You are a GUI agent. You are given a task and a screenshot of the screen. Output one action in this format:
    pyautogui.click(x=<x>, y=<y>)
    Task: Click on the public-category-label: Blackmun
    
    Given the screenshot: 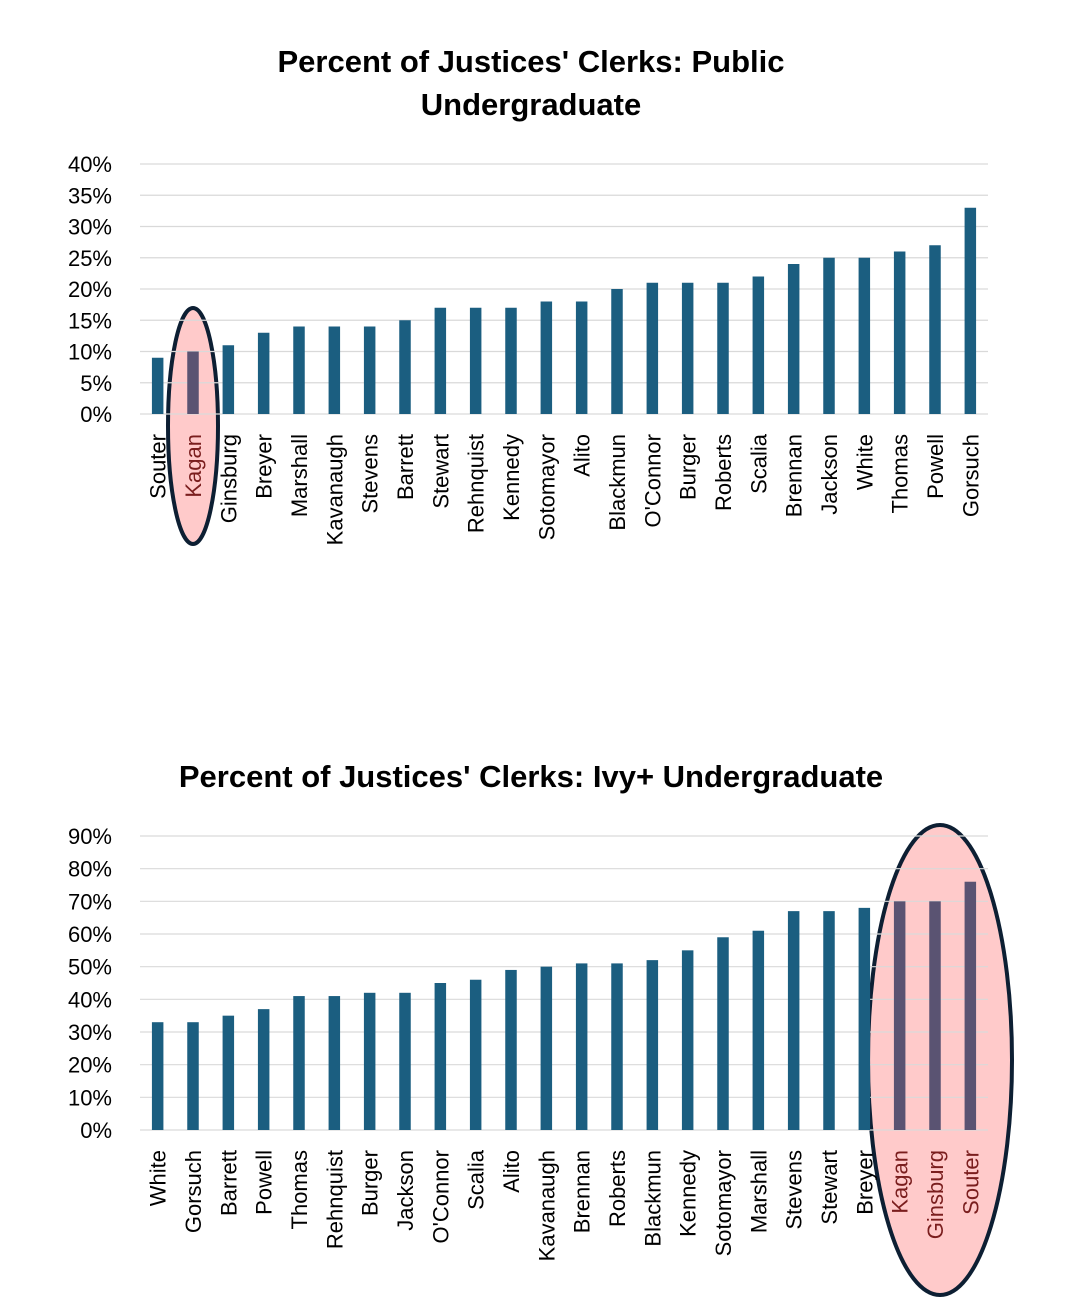 What is the action you would take?
    pyautogui.click(x=617, y=482)
    